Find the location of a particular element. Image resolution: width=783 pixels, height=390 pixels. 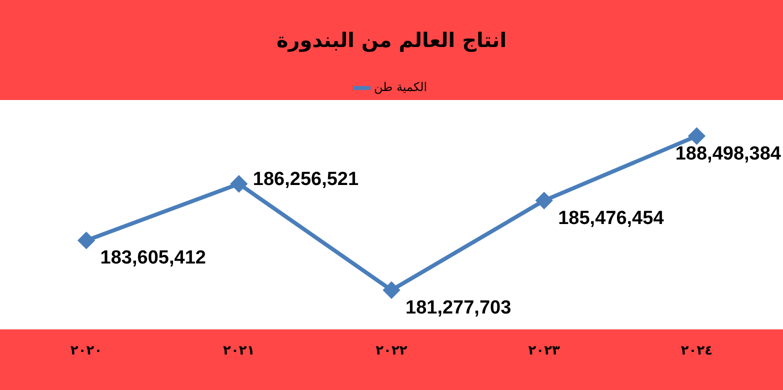

x-tick-label: ٢٠٢٠ is located at coordinates (86, 351).